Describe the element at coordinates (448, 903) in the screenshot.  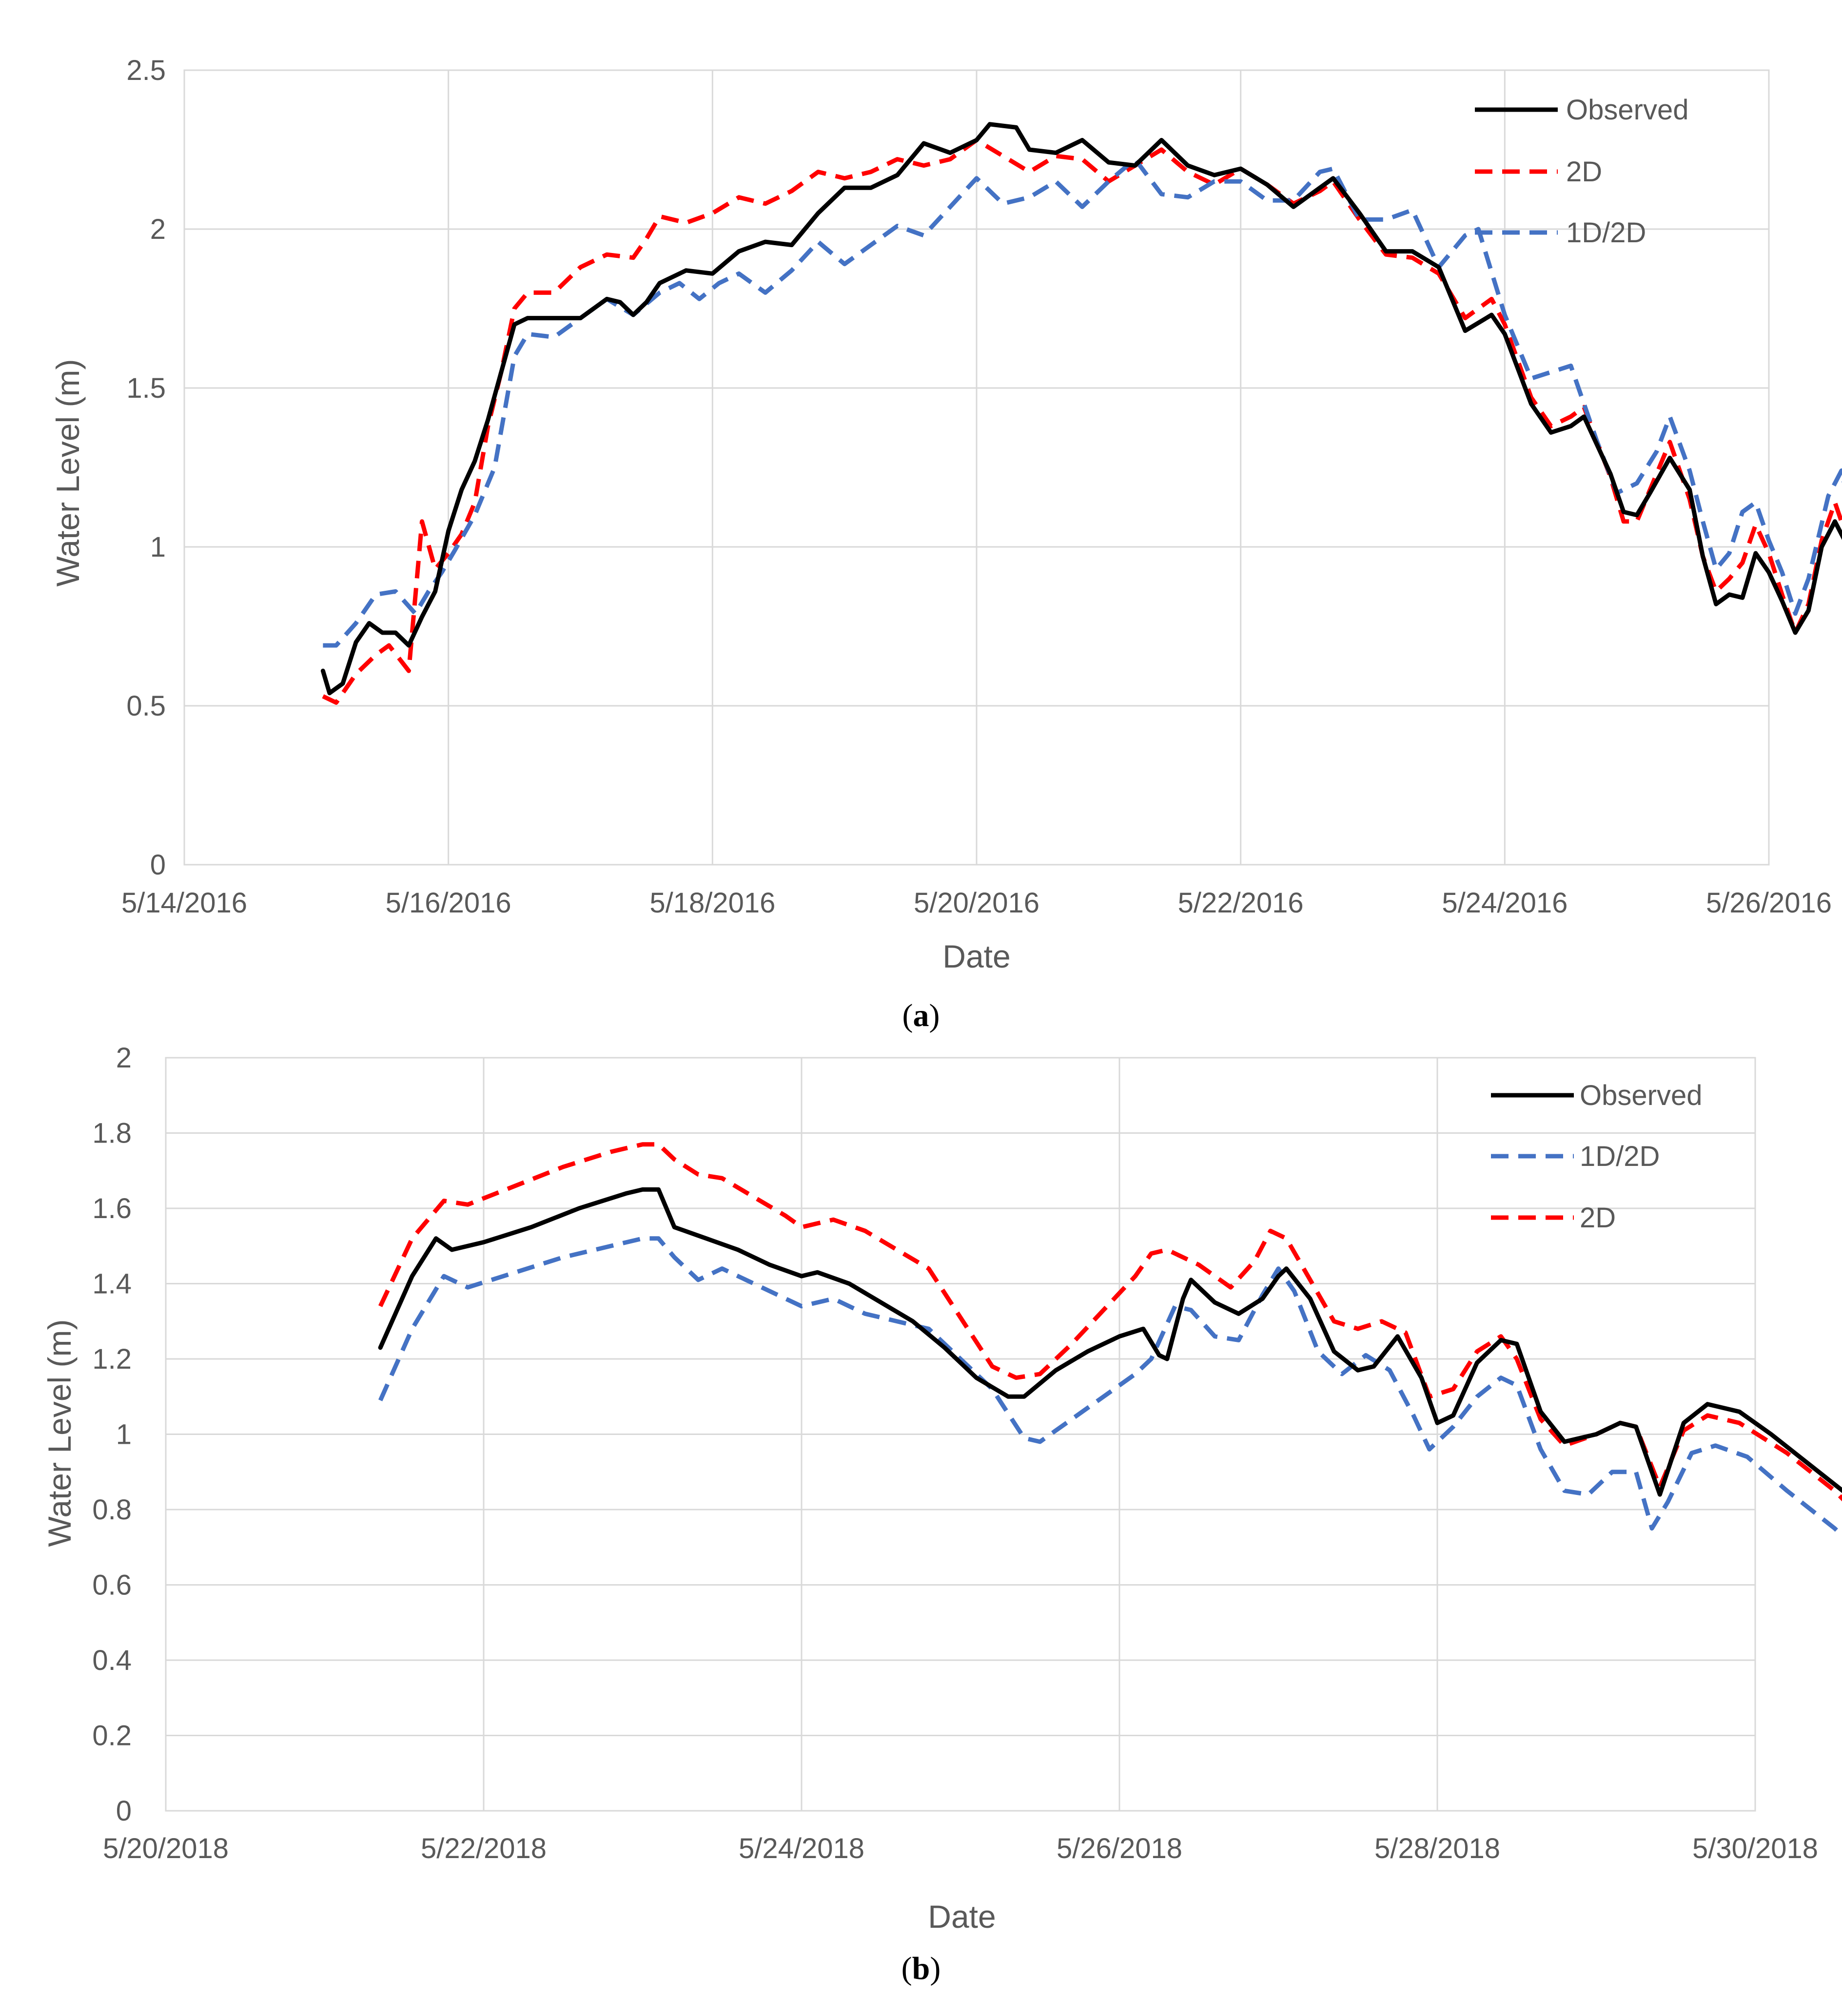
I see `chart-a-x-tick-label: 5/16/2016` at that location.